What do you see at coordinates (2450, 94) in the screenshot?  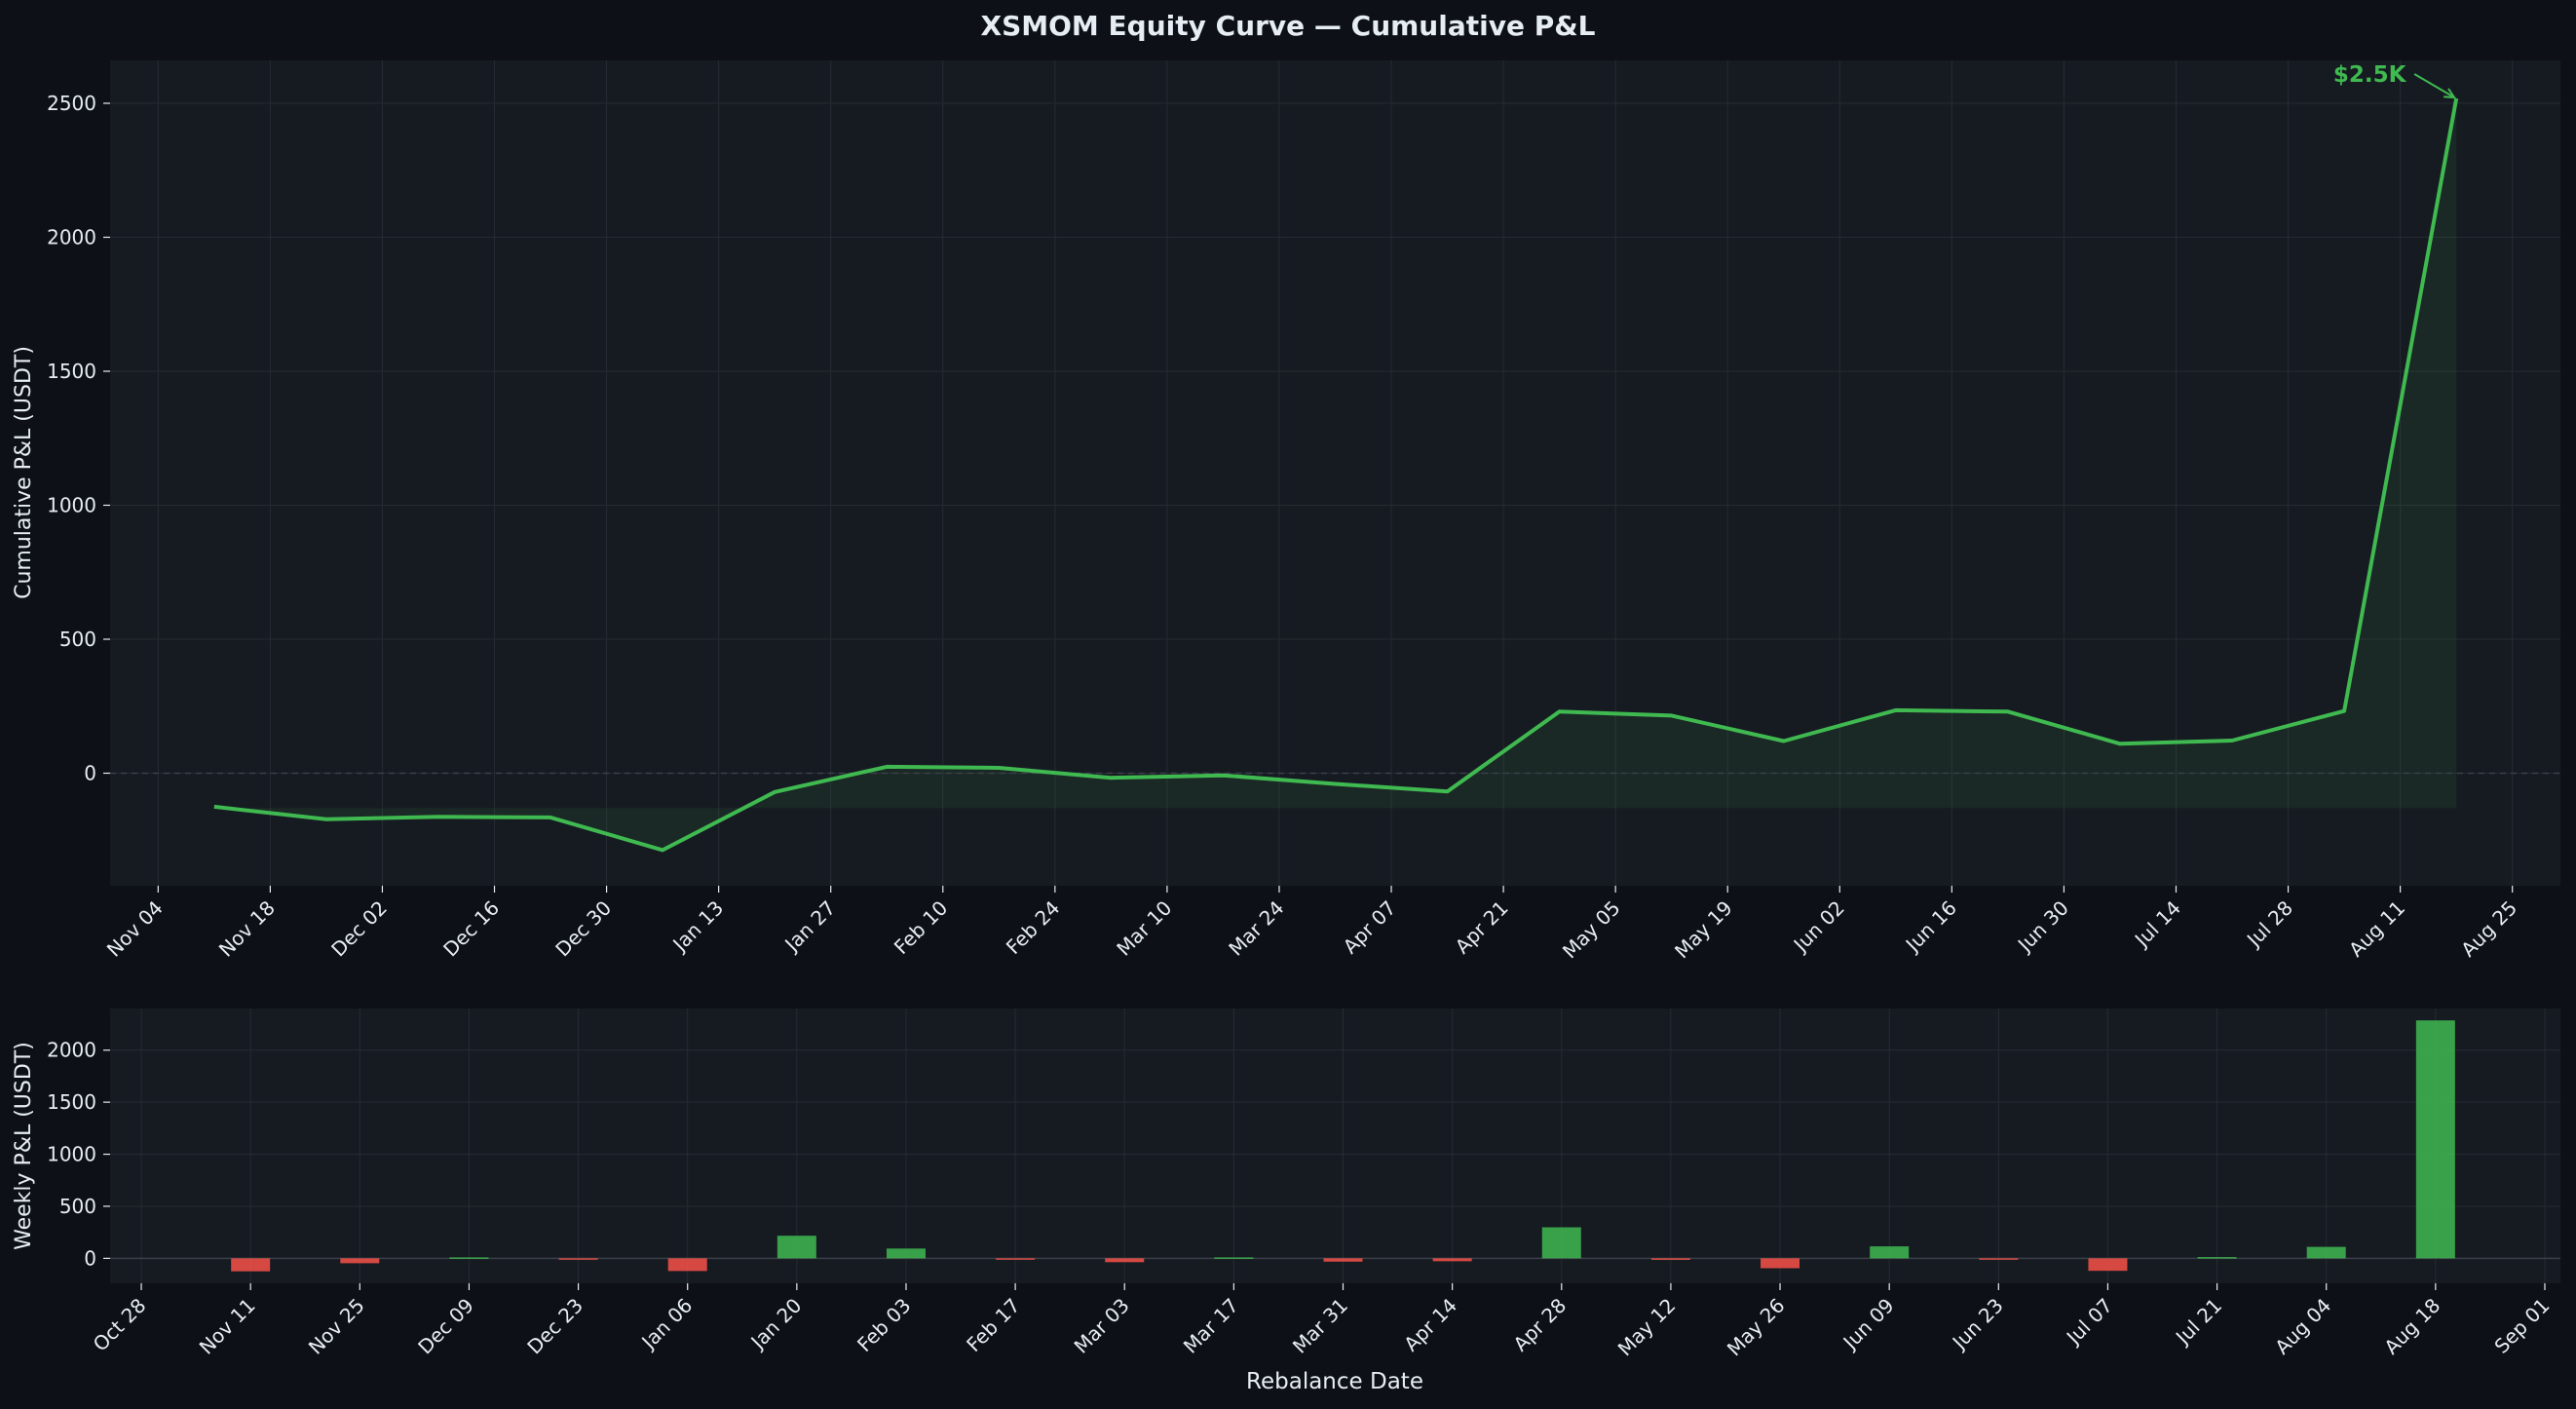 I see `annotation-arrow-head` at bounding box center [2450, 94].